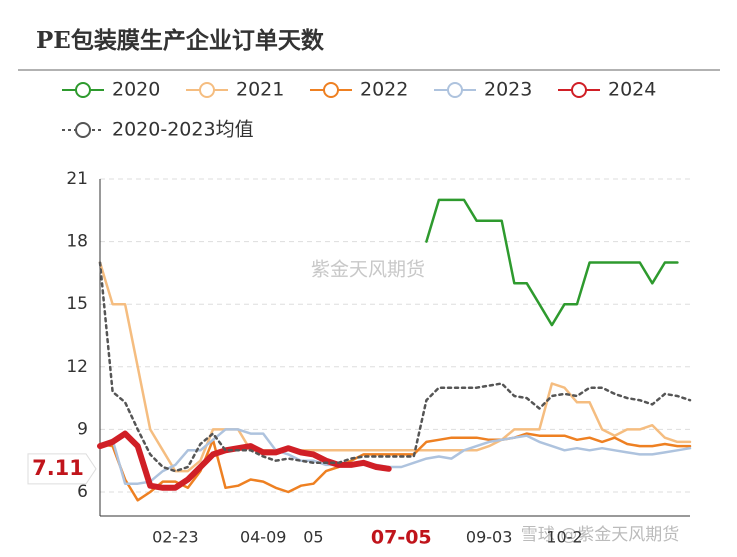 The height and width of the screenshot is (557, 737). I want to click on y-tick-label: 12, so click(77, 367).